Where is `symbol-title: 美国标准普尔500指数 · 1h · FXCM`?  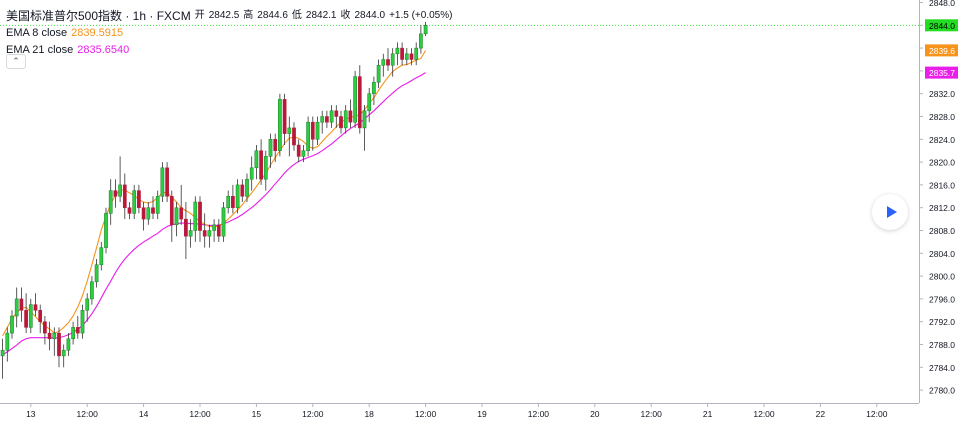
symbol-title: 美国标准普尔500指数 · 1h · FXCM is located at coordinates (98, 15).